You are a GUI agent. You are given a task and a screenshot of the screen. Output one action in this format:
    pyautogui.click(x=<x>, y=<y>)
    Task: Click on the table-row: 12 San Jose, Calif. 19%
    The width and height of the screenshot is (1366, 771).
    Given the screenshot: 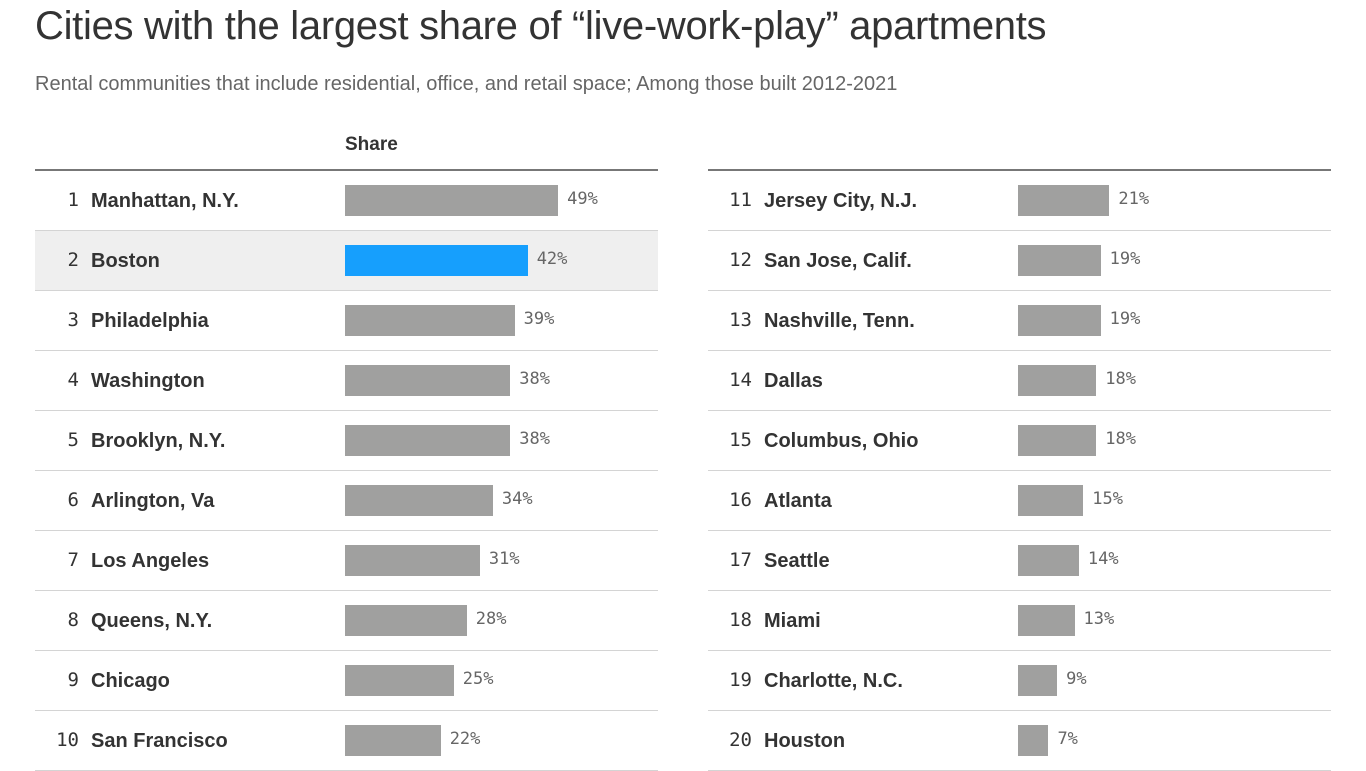 What is the action you would take?
    pyautogui.click(x=1019, y=261)
    